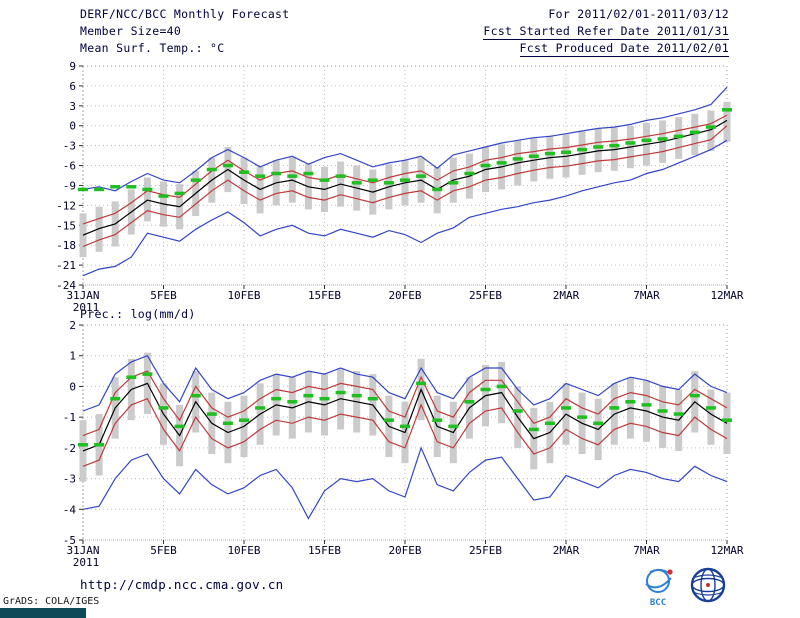  Describe the element at coordinates (69, 448) in the screenshot. I see `y-tick-label: -2` at that location.